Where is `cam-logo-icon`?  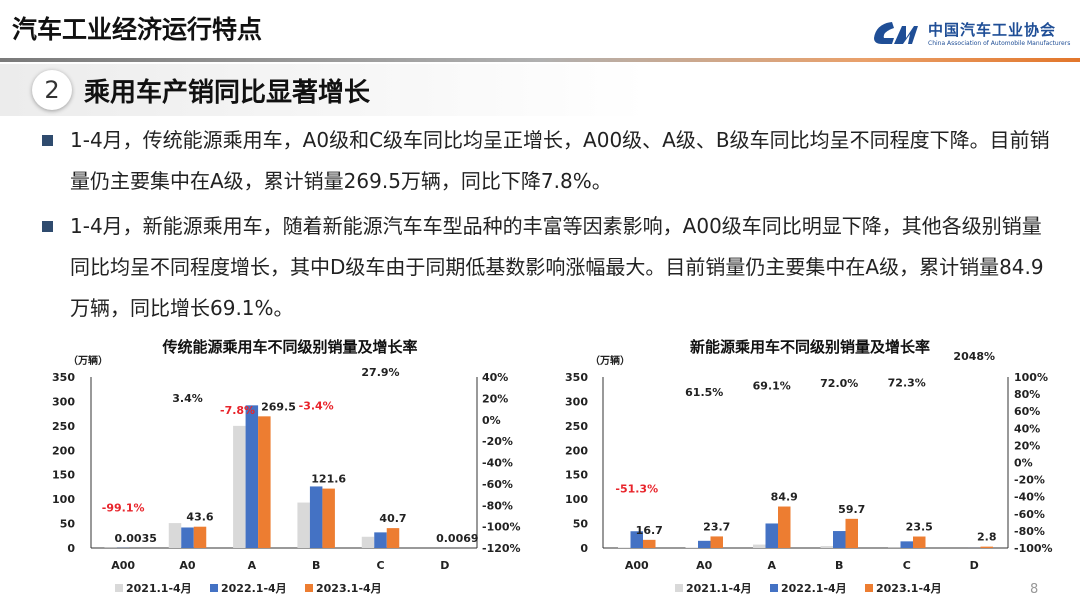
cam-logo-icon is located at coordinates (896, 33).